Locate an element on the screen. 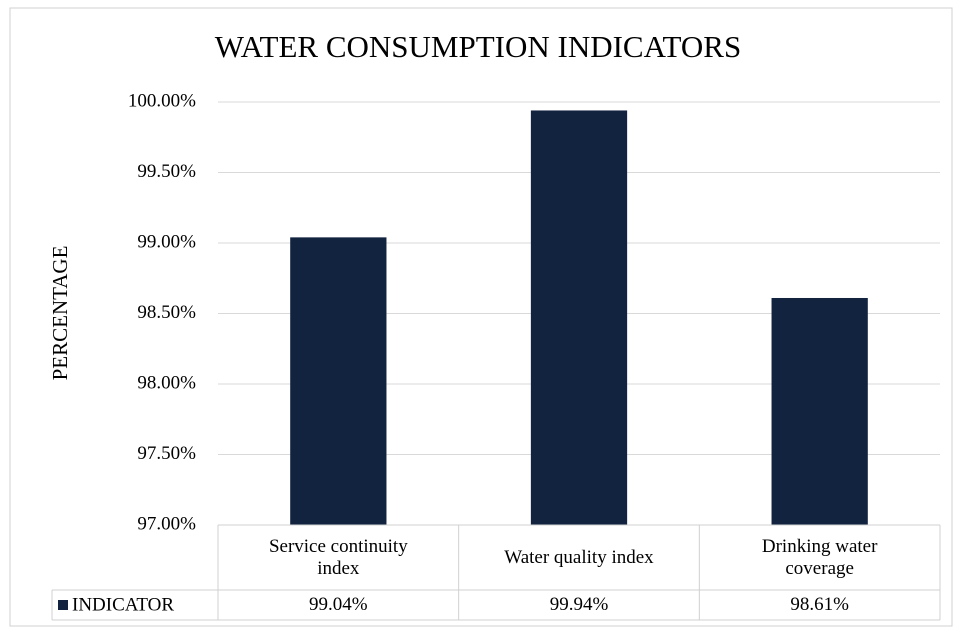  y-tick-label: 99.50% is located at coordinates (166, 171).